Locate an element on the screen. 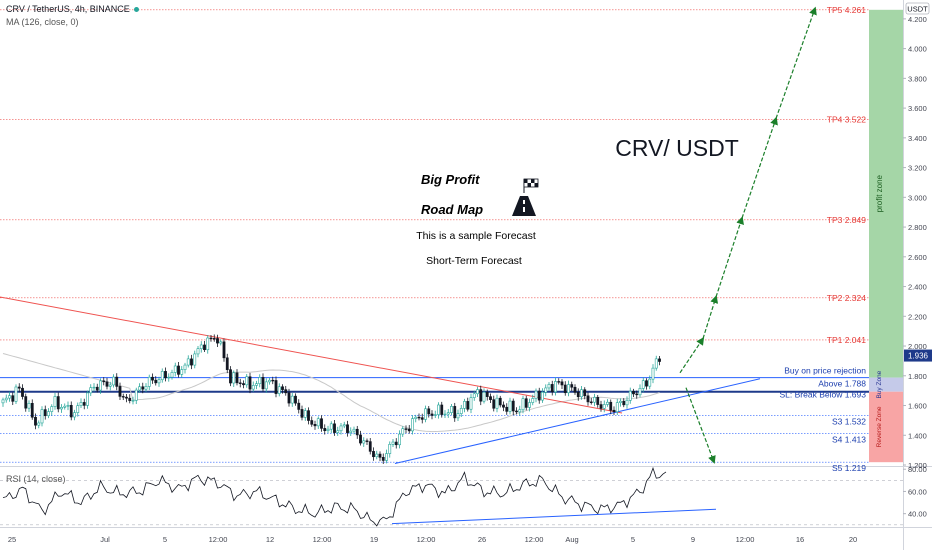 The height and width of the screenshot is (550, 932). currency-badge is located at coordinates (917, 8).